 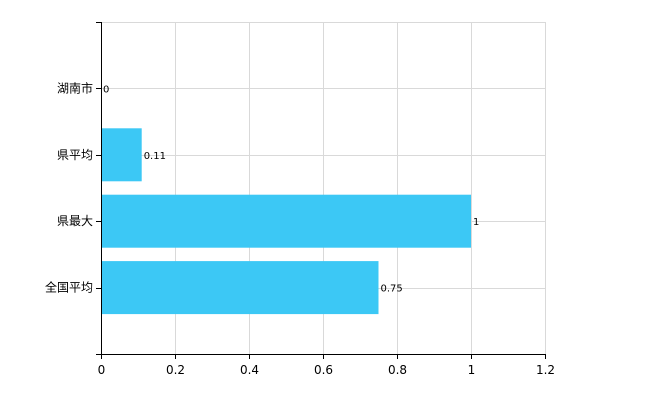 What do you see at coordinates (476, 222) in the screenshot?
I see `data-label: 1` at bounding box center [476, 222].